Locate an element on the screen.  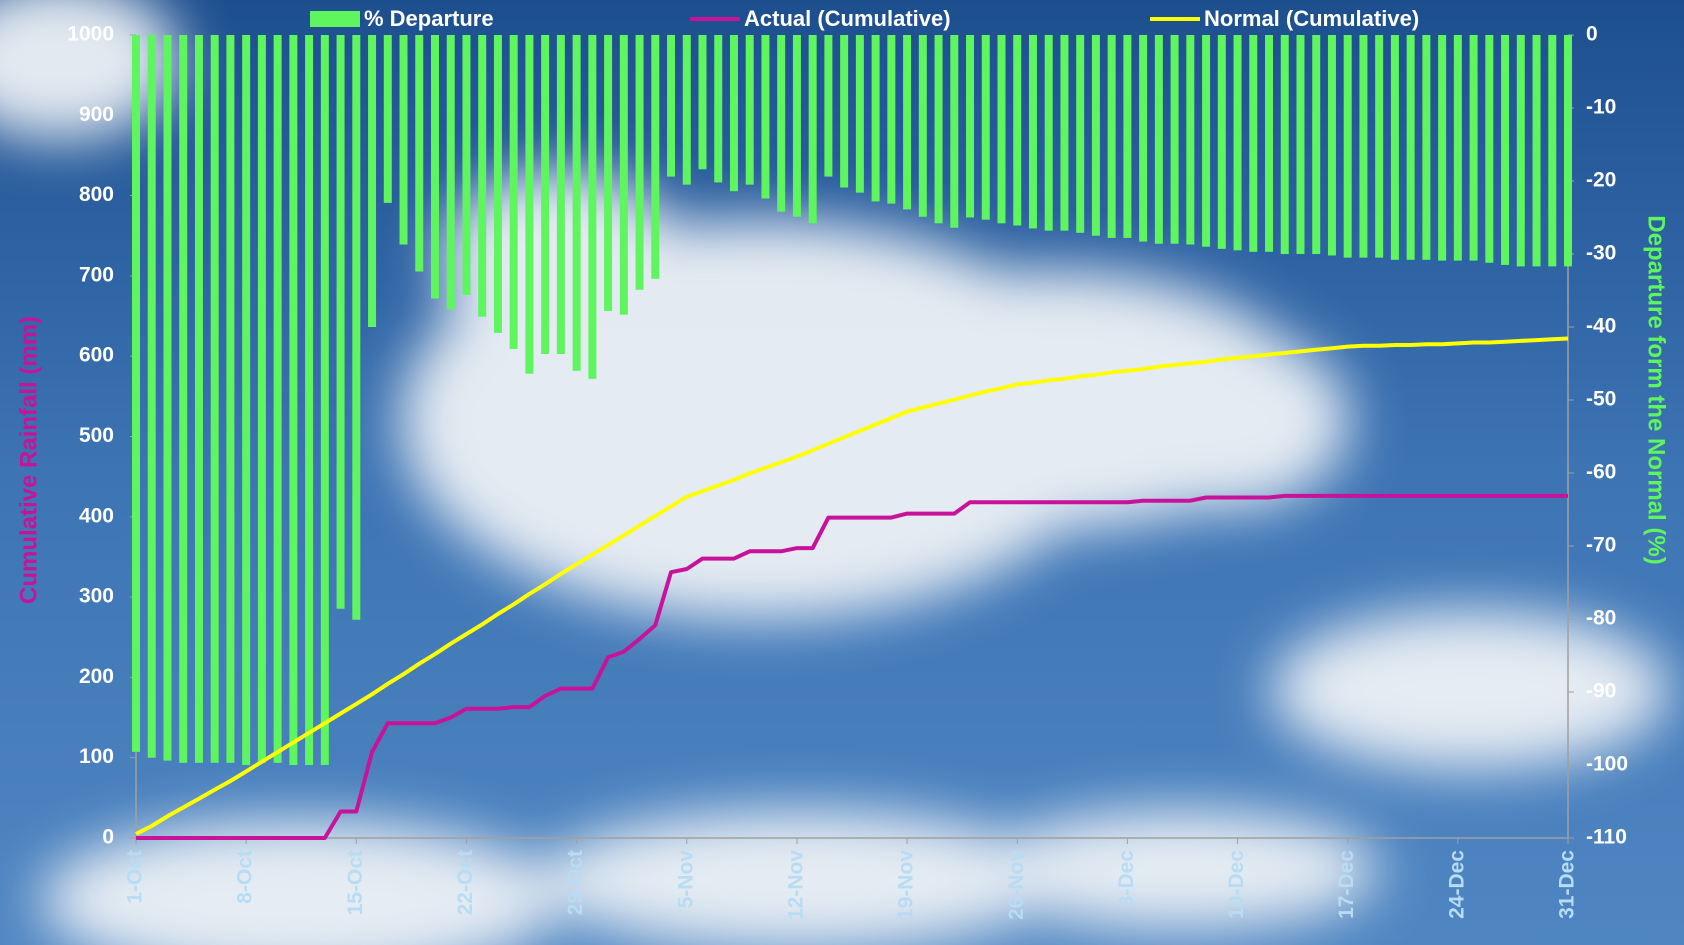
x-tick-label: 29-Oct is located at coordinates (575, 882).